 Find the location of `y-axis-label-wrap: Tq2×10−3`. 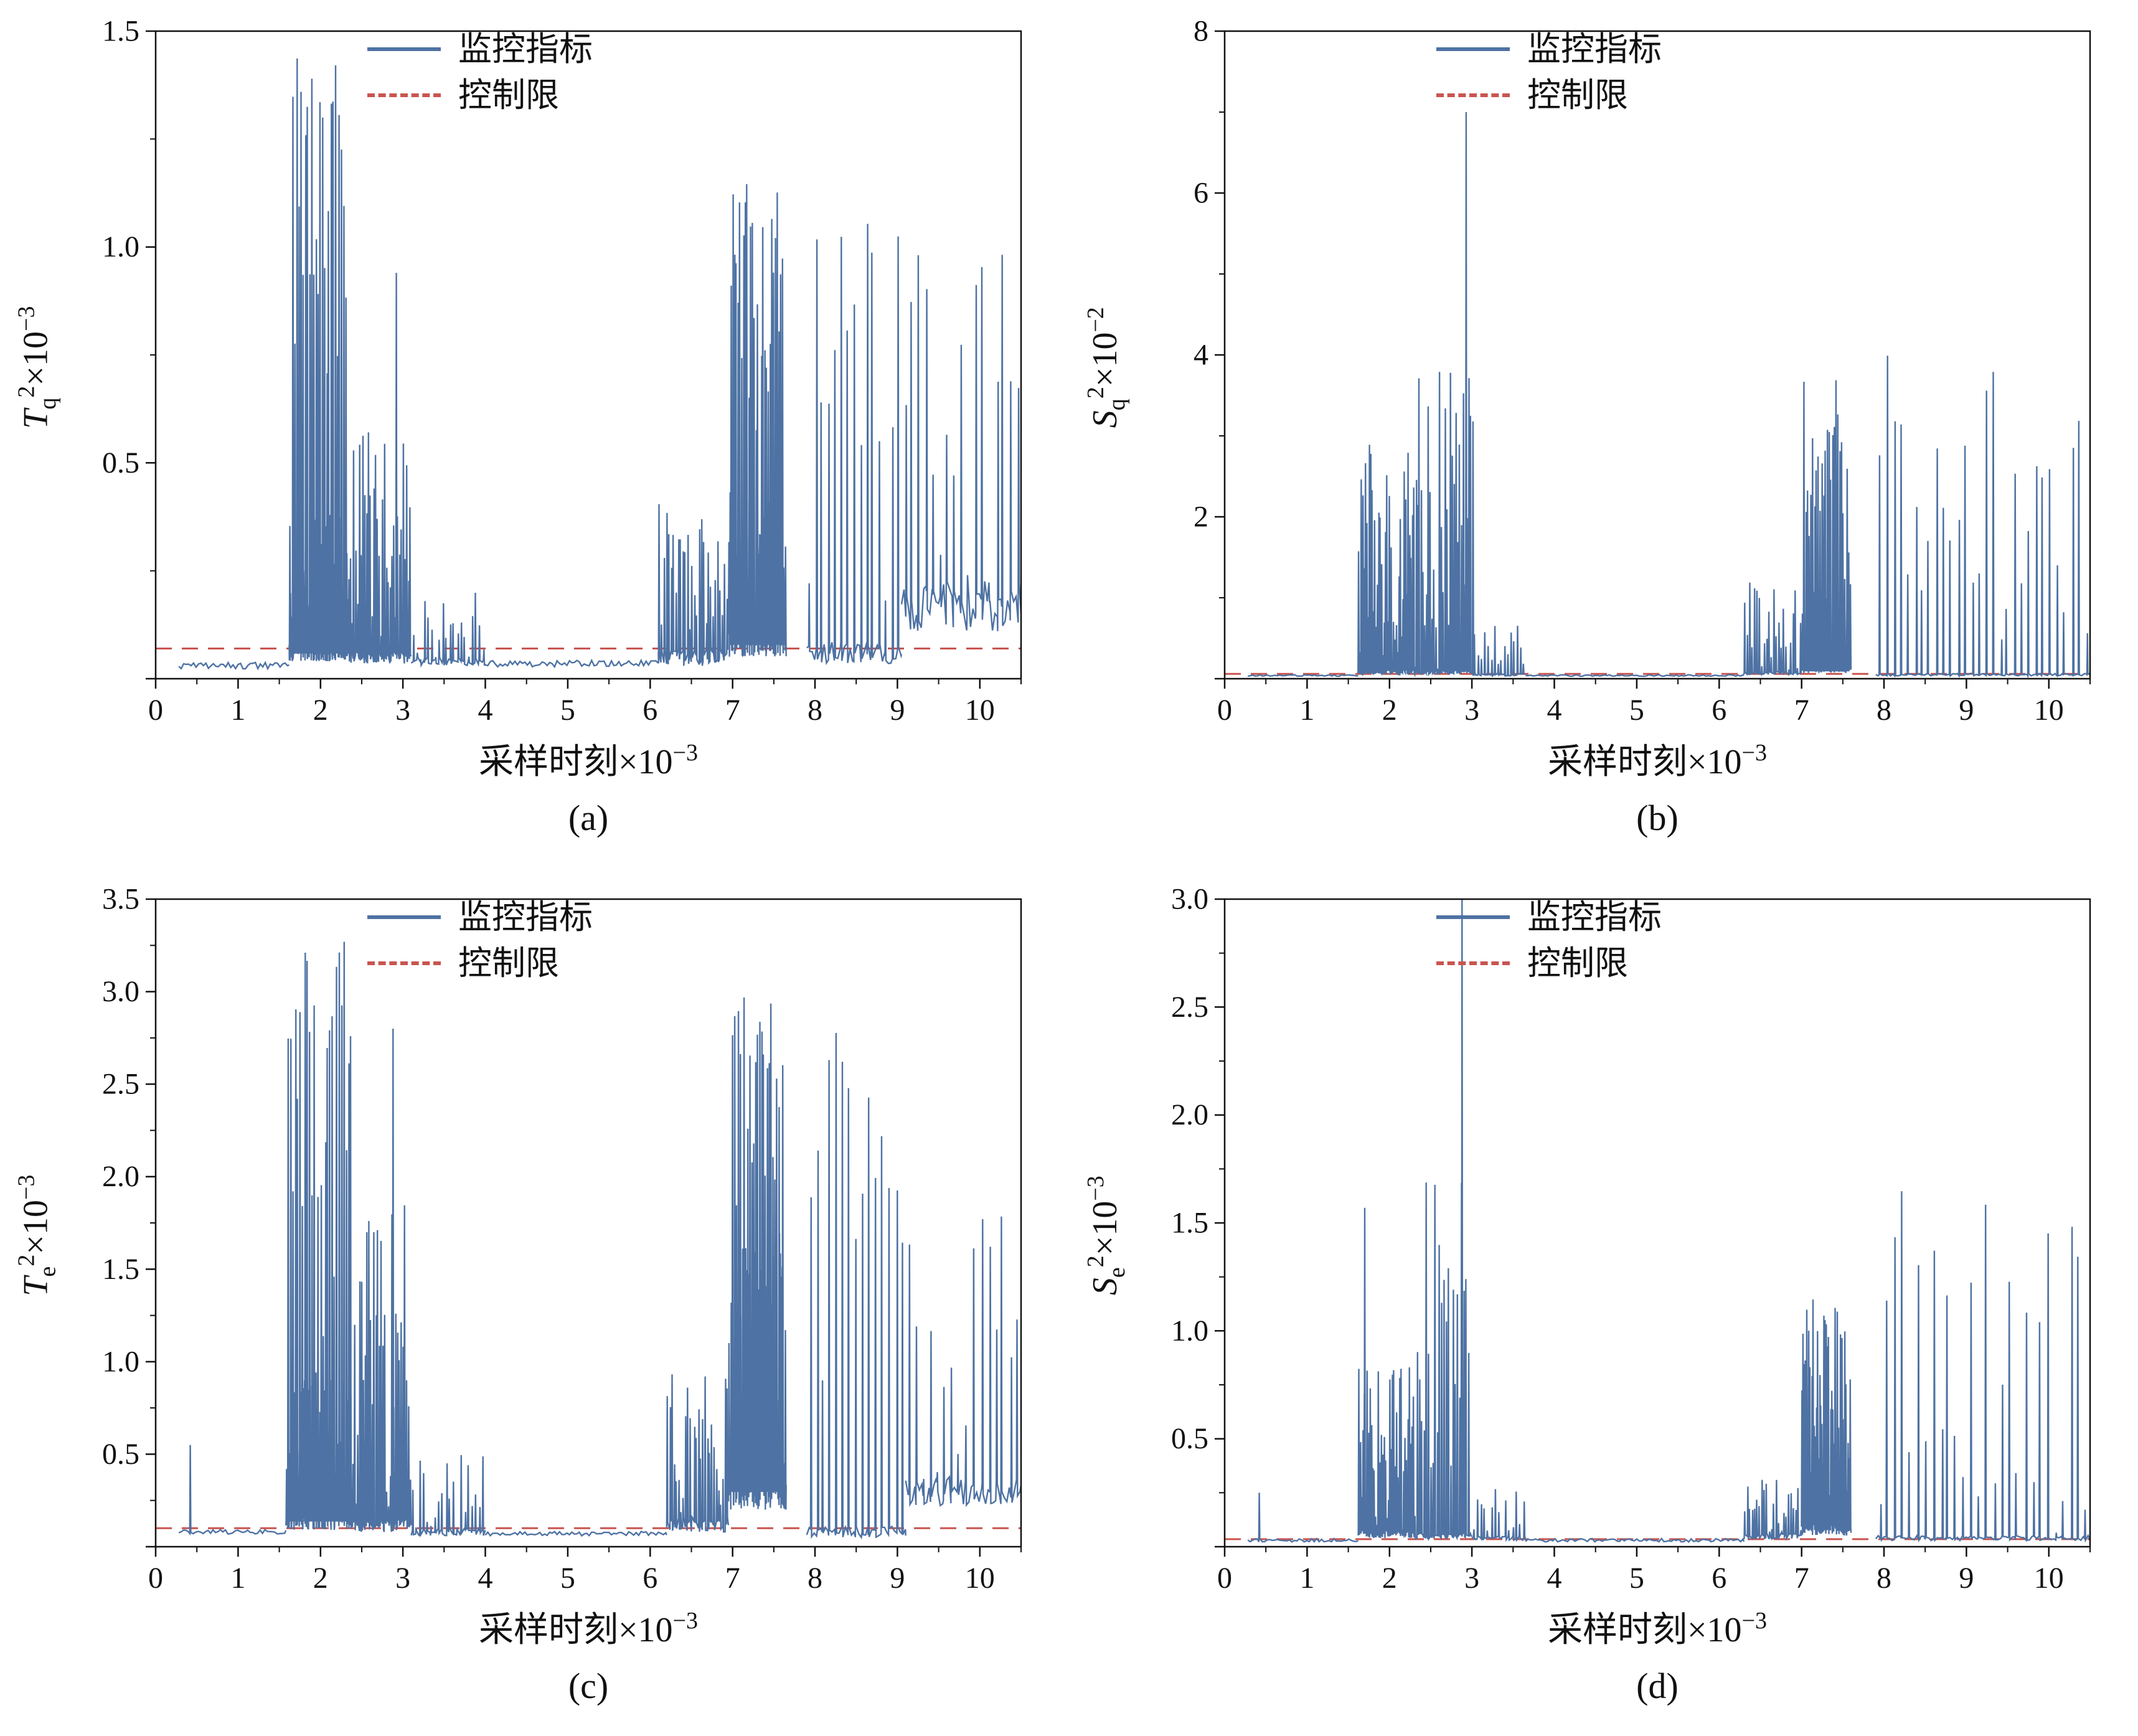

y-axis-label-wrap: Tq2×10−3 is located at coordinates (38, 368).